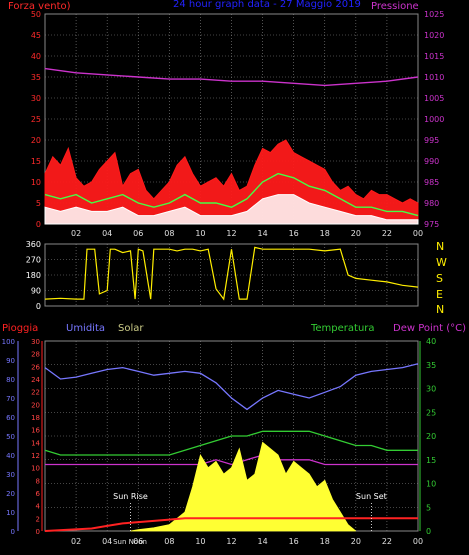 This screenshot has height=555, width=469. I want to click on rain-tick-label: 28, so click(35, 355).